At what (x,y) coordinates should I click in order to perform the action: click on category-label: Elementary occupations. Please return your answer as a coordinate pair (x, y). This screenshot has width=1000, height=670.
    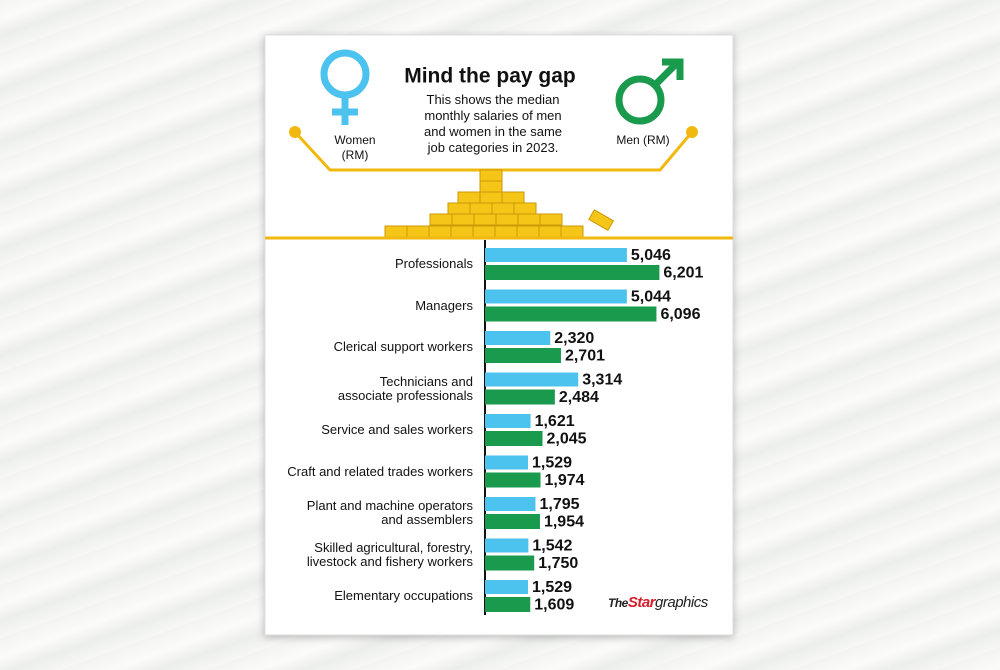
    Looking at the image, I should click on (403, 595).